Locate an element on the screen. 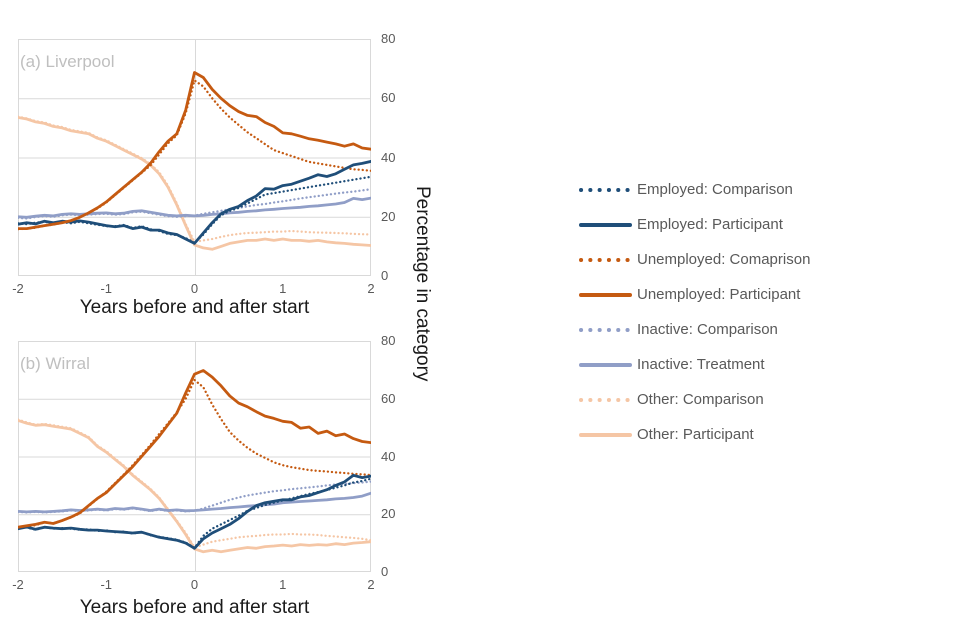  legend-item-unemployed-participant: Unemployed: Participant is located at coordinates (694, 294).